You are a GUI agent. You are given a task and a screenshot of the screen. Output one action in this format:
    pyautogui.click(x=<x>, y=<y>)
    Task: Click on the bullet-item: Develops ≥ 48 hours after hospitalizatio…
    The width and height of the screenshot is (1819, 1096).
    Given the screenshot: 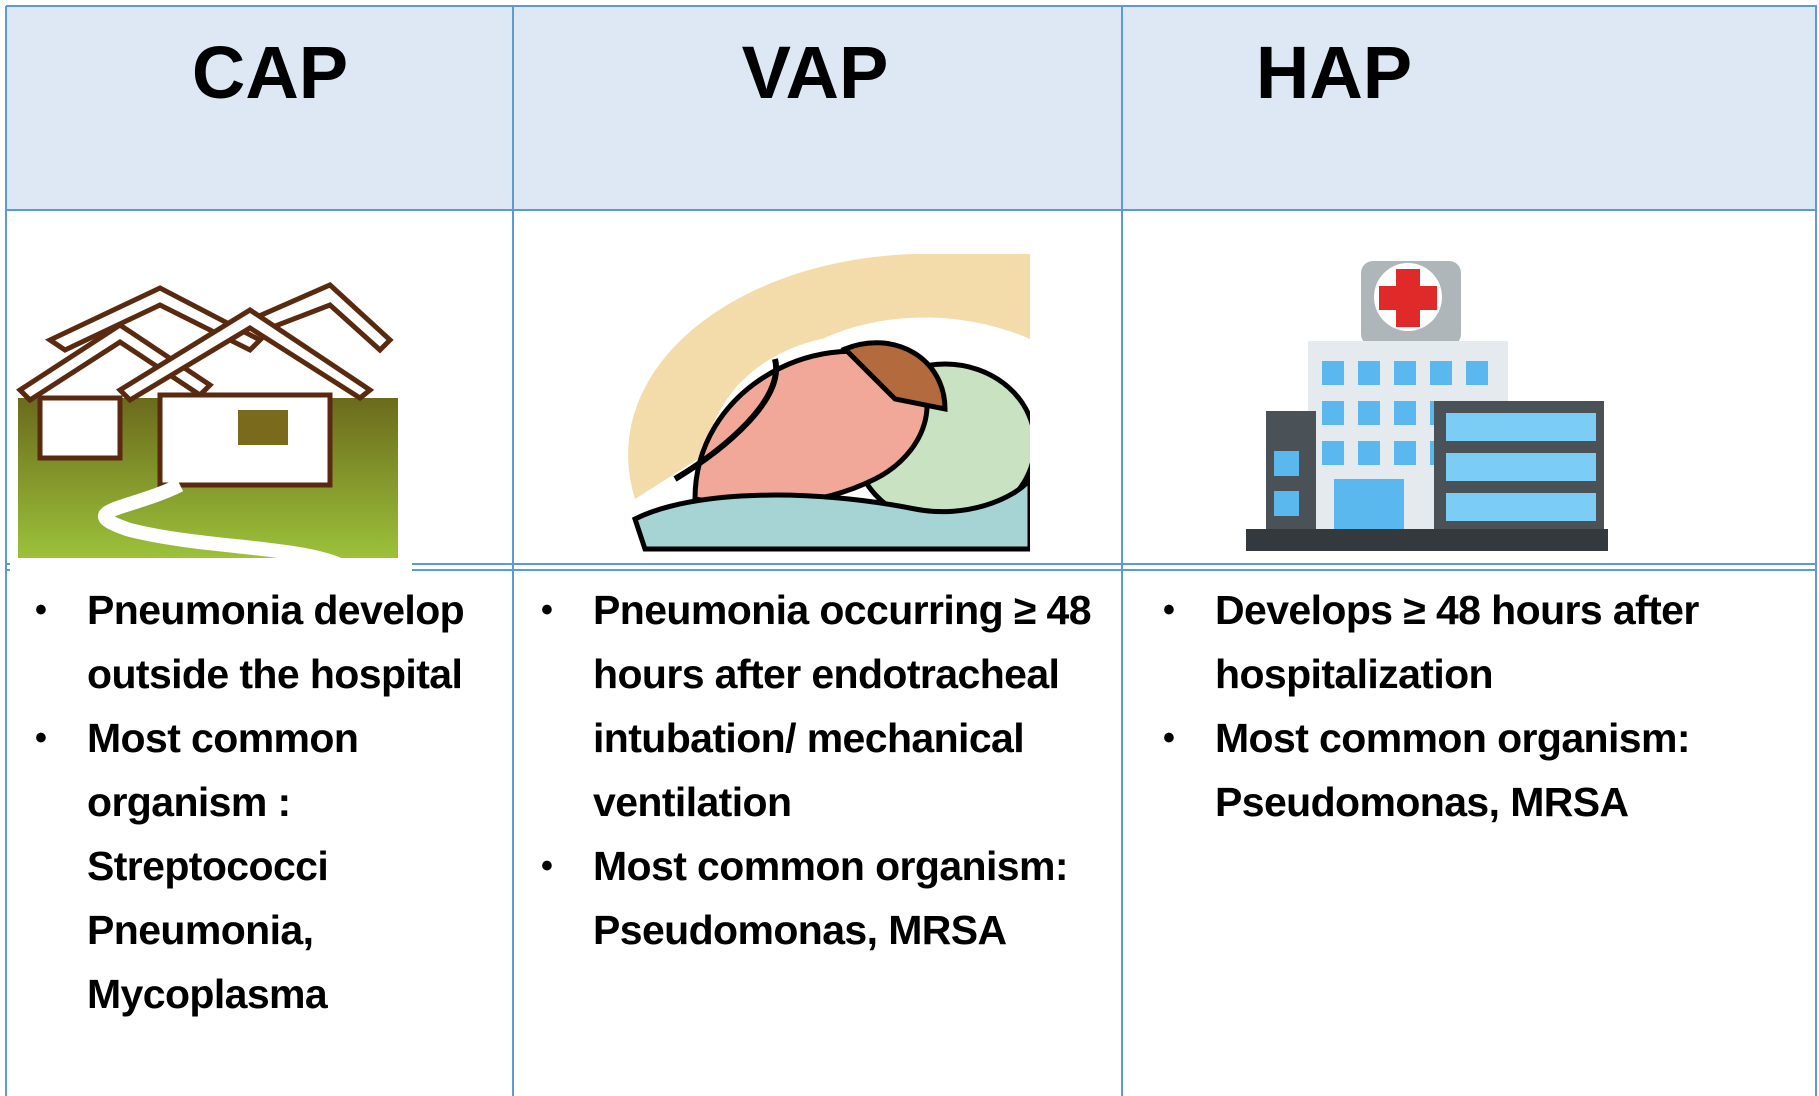 What is the action you would take?
    pyautogui.click(x=1491, y=642)
    